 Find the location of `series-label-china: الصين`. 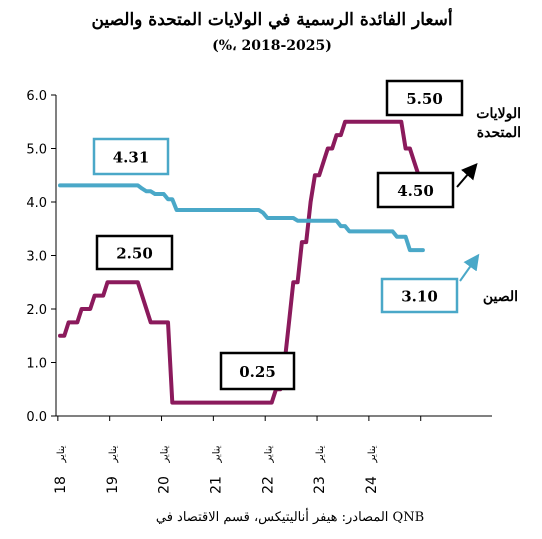

series-label-china: الصين is located at coordinates (500, 297).